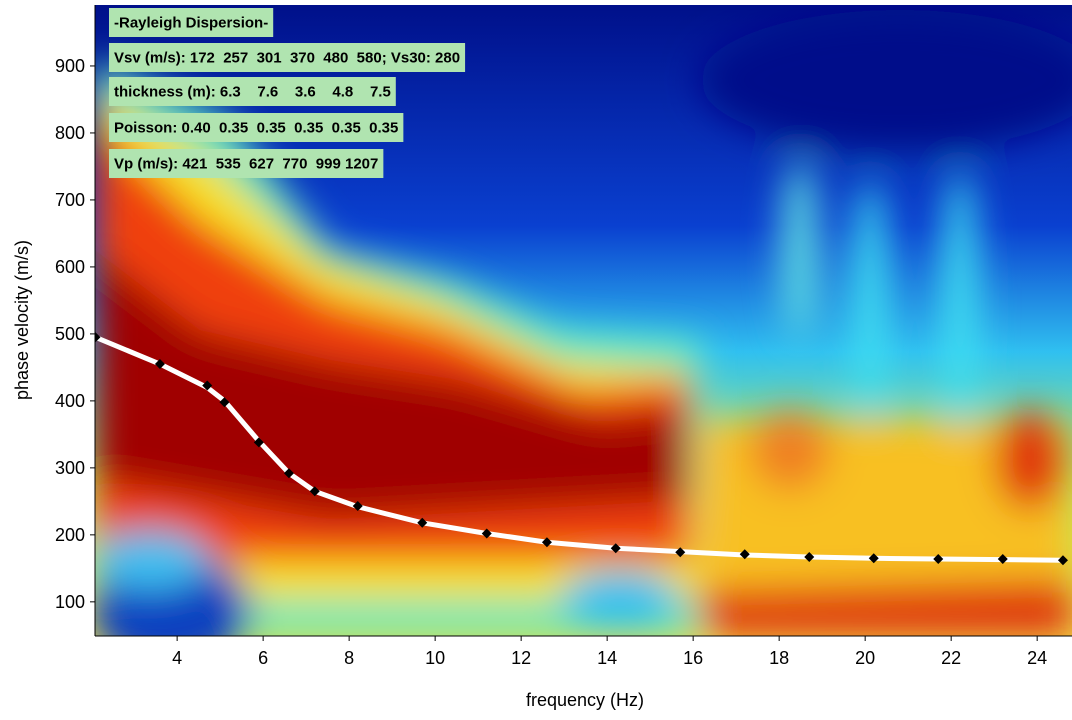  I want to click on y-tick-label: 700, so click(70, 200).